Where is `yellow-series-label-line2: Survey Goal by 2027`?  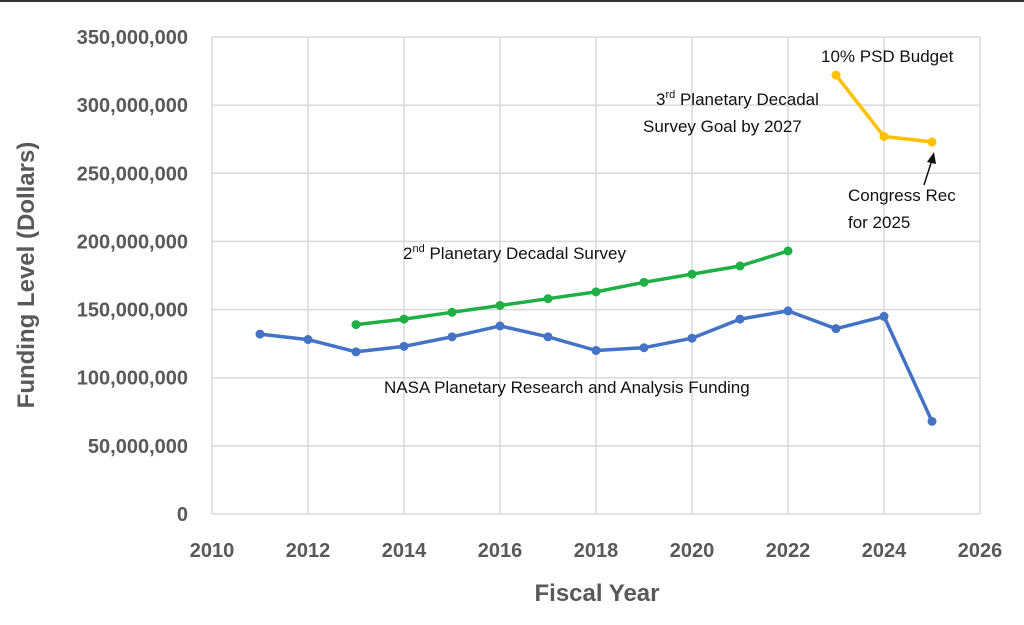
yellow-series-label-line2: Survey Goal by 2027 is located at coordinates (722, 126).